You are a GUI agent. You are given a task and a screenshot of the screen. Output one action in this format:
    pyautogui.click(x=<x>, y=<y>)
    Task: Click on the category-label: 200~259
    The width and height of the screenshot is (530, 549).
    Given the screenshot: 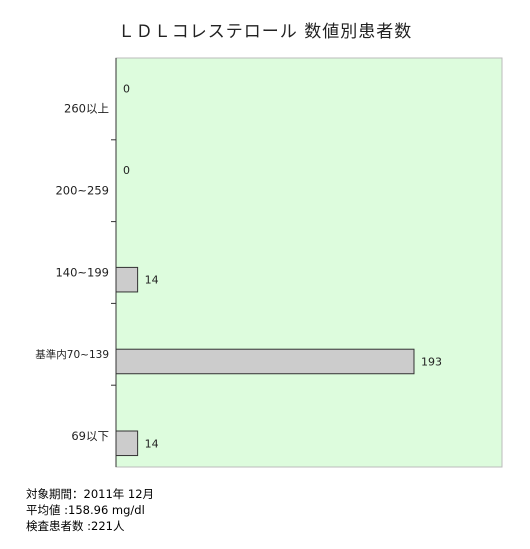 What is the action you would take?
    pyautogui.click(x=82, y=191)
    